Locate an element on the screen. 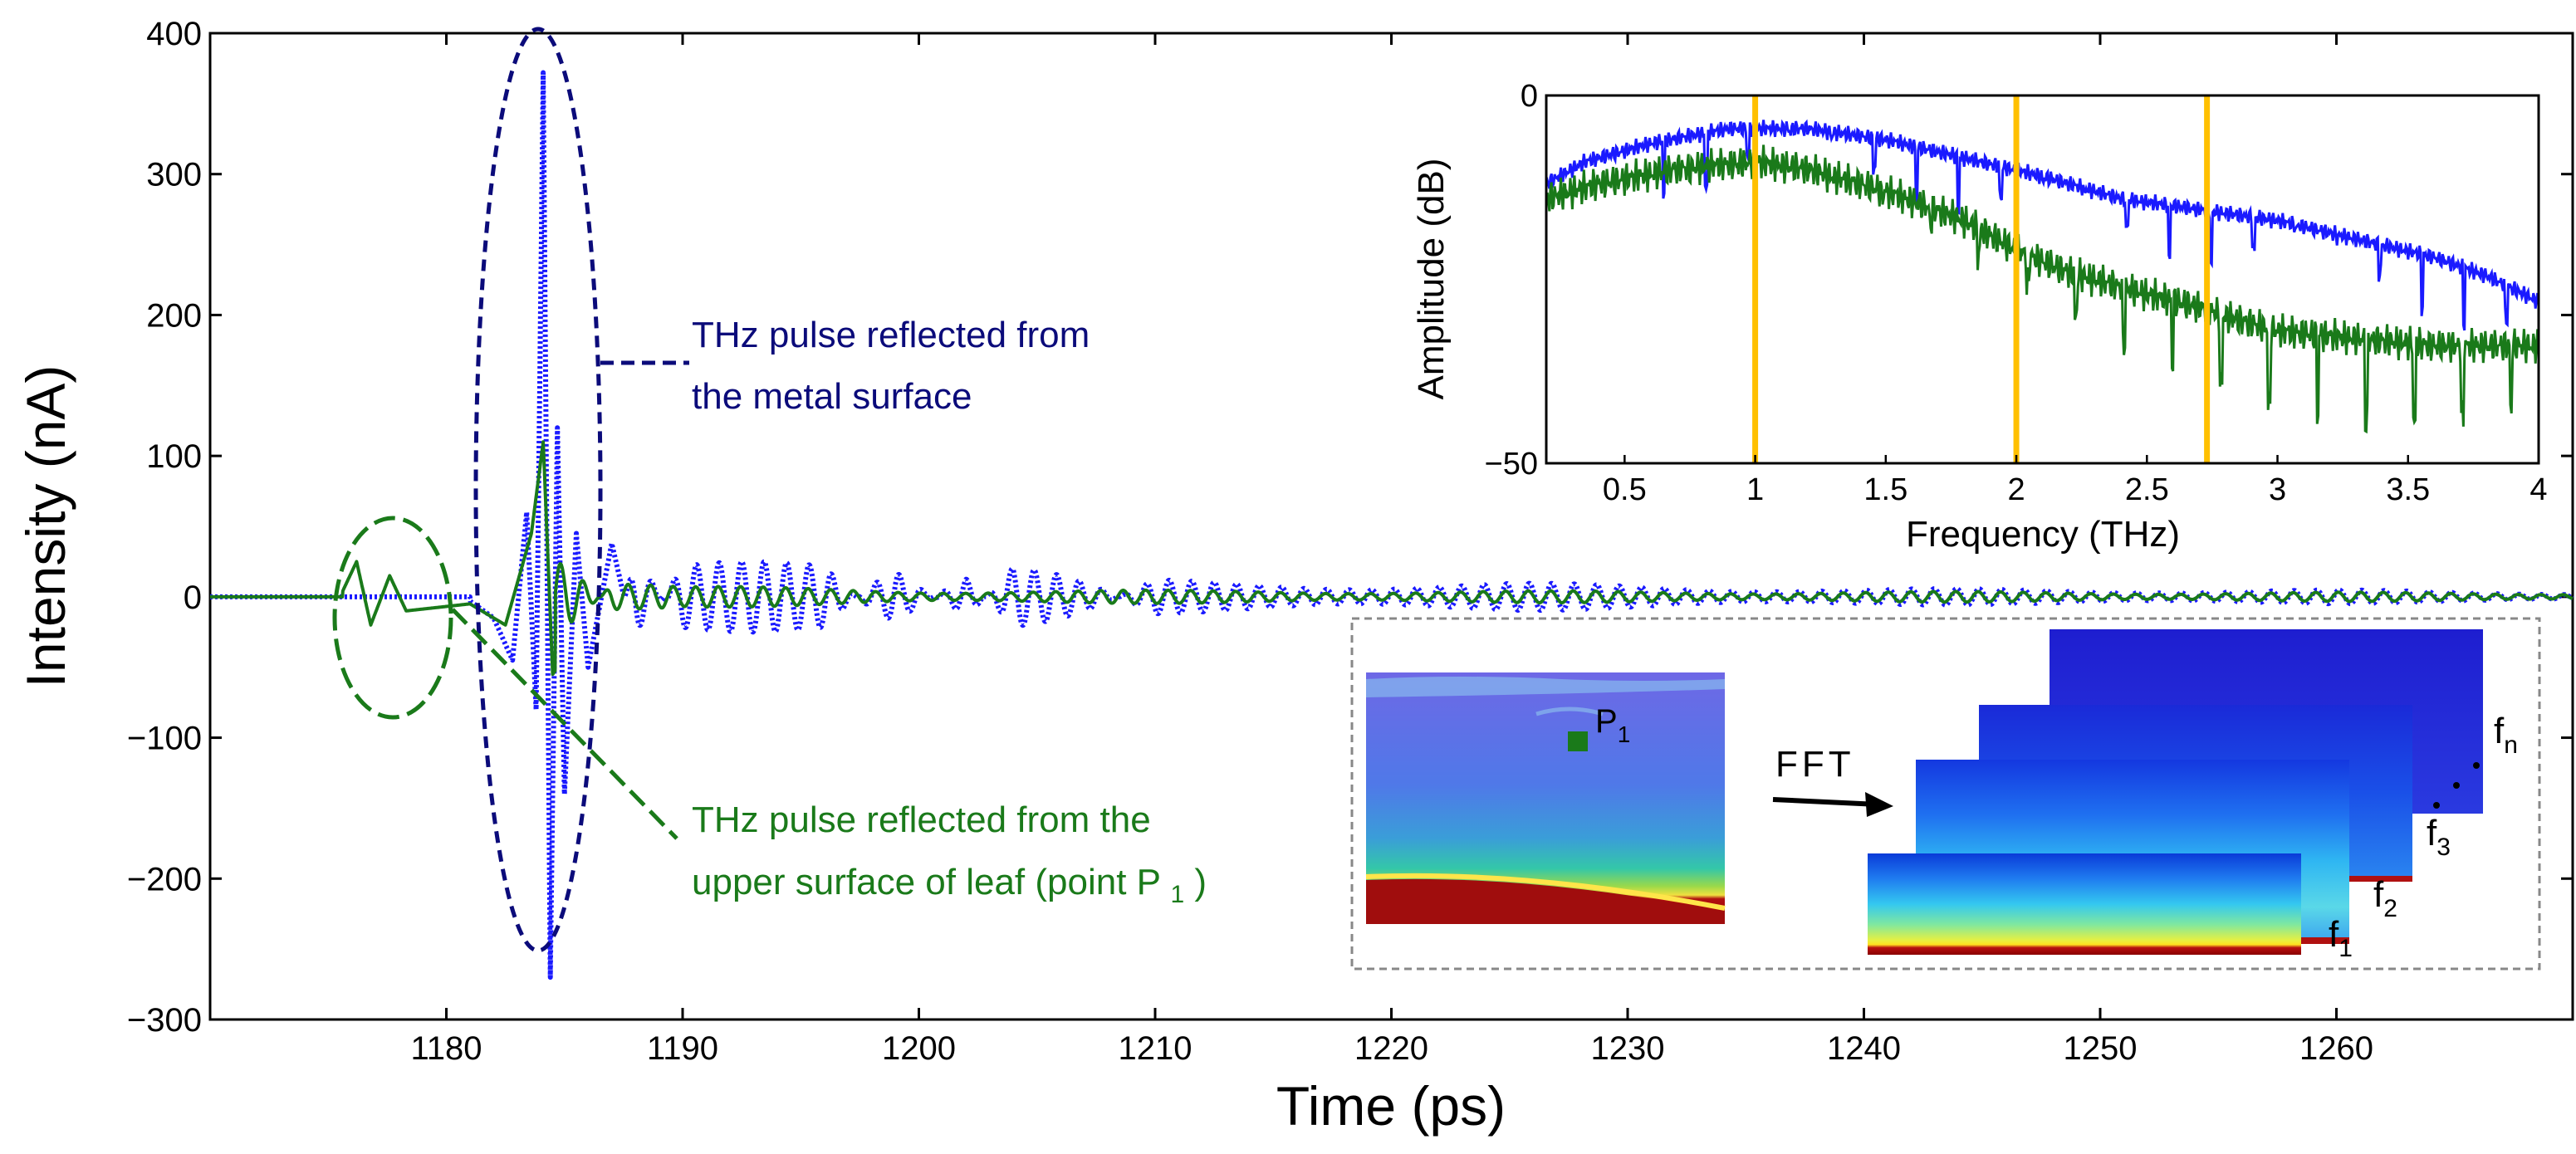 Image resolution: width=2576 pixels, height=1154 pixels. leaf-annotation-close: ) is located at coordinates (1201, 882).